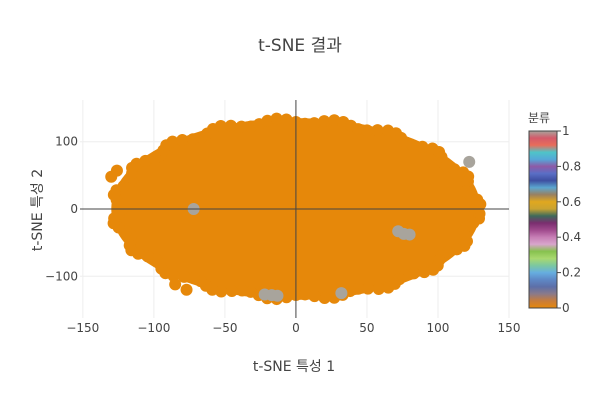 The image size is (600, 400). What do you see at coordinates (153, 328) in the screenshot?
I see `x-tick-label: −100` at bounding box center [153, 328].